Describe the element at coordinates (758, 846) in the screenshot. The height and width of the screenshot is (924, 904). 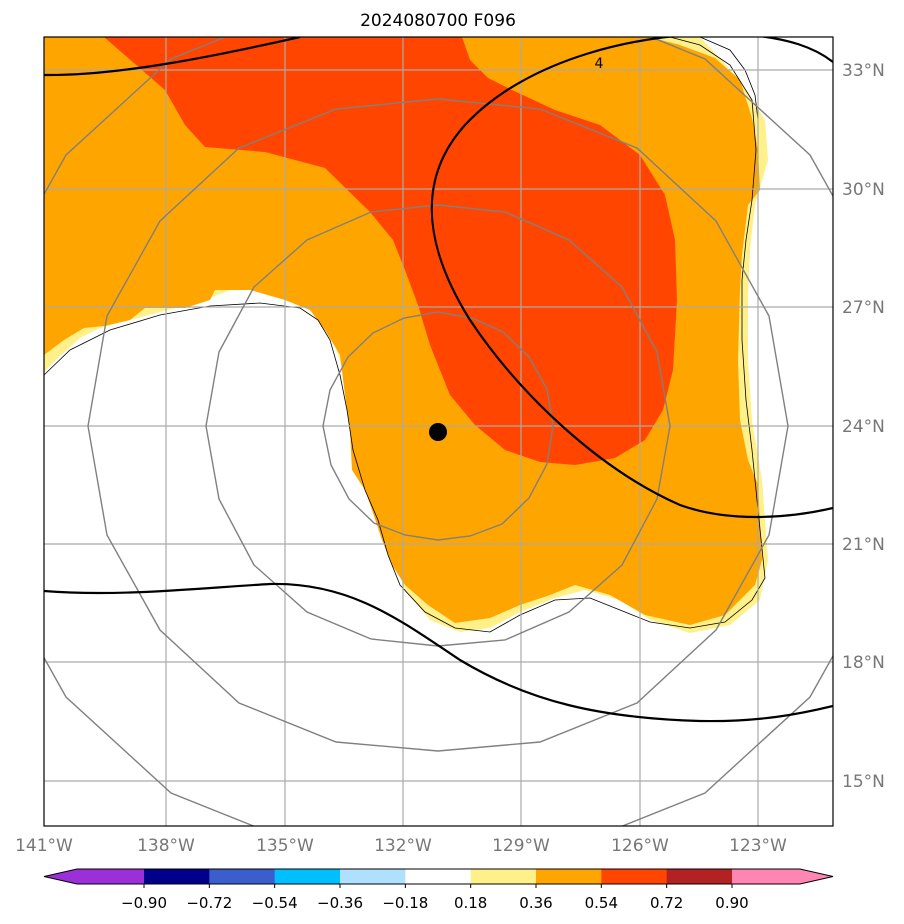
I see `lon-tick-label: 123°W` at that location.